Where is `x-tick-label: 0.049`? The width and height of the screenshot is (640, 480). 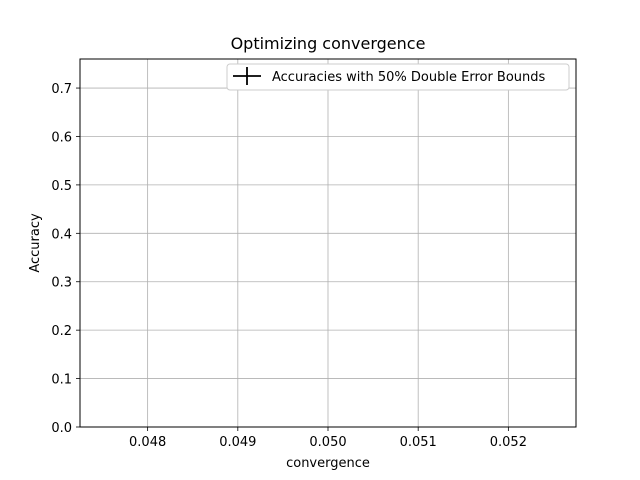
x-tick-label: 0.049 is located at coordinates (237, 442).